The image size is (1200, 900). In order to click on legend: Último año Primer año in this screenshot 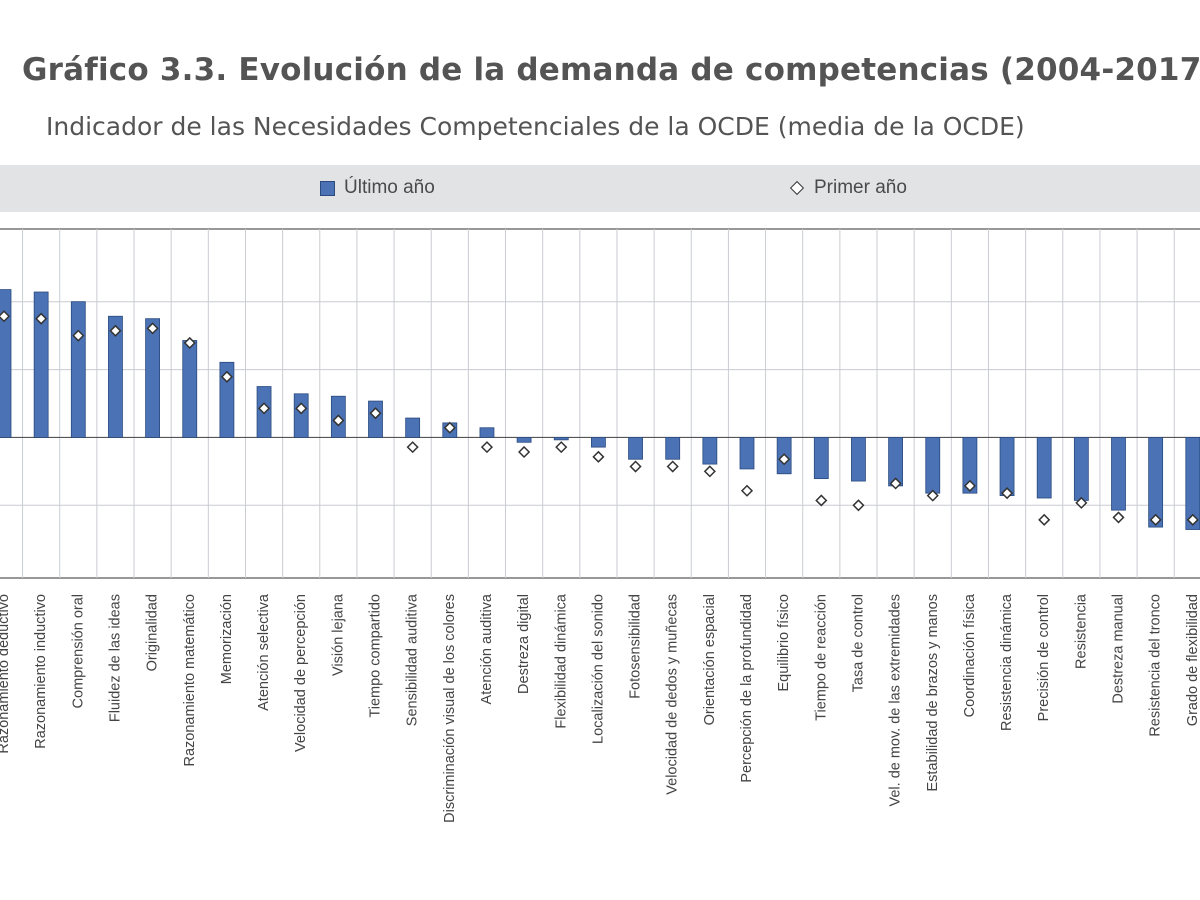, I will do `click(600, 188)`.